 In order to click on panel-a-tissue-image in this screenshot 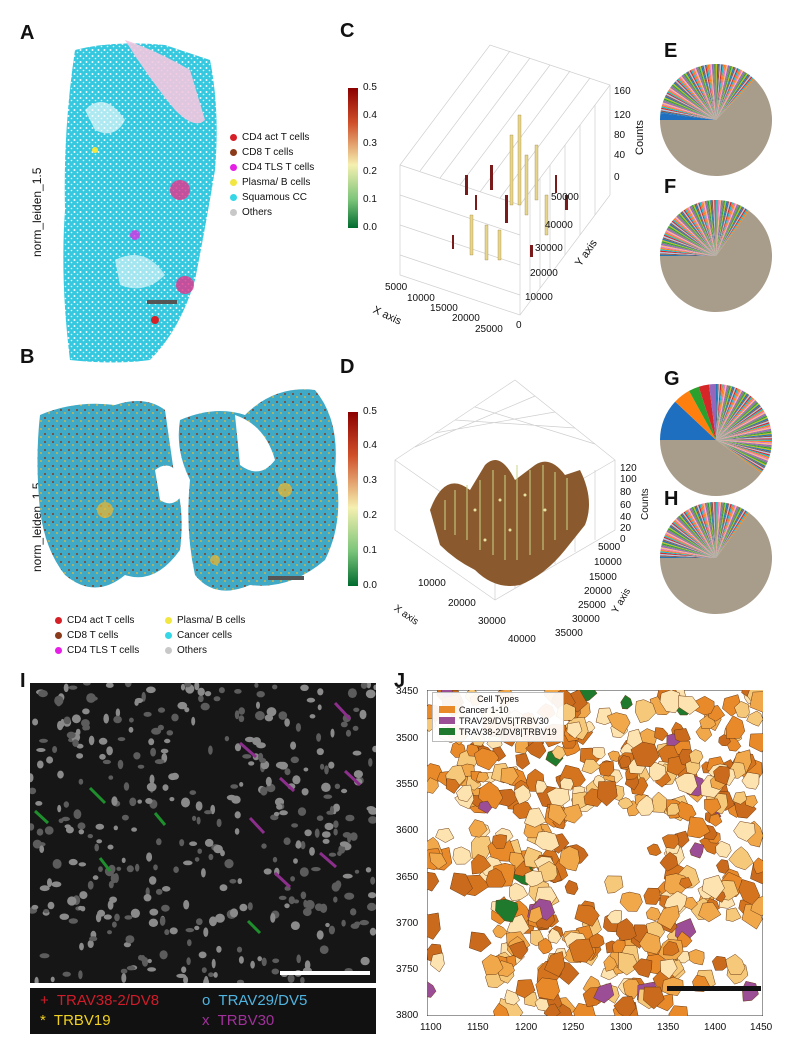, I will do `click(140, 201)`.